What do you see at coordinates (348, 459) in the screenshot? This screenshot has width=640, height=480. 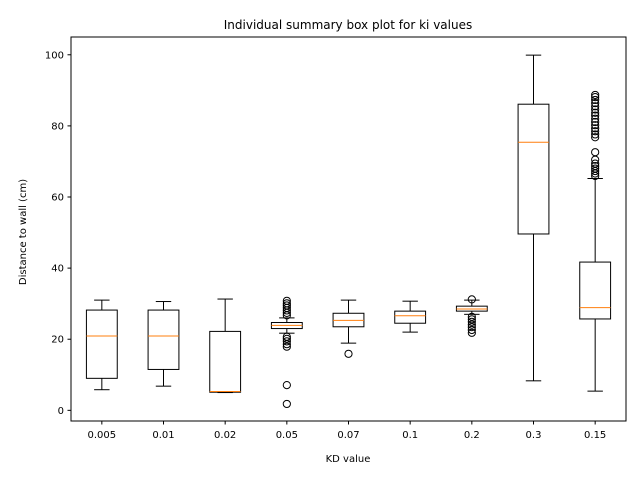 I see `x-axis-label: KD value` at bounding box center [348, 459].